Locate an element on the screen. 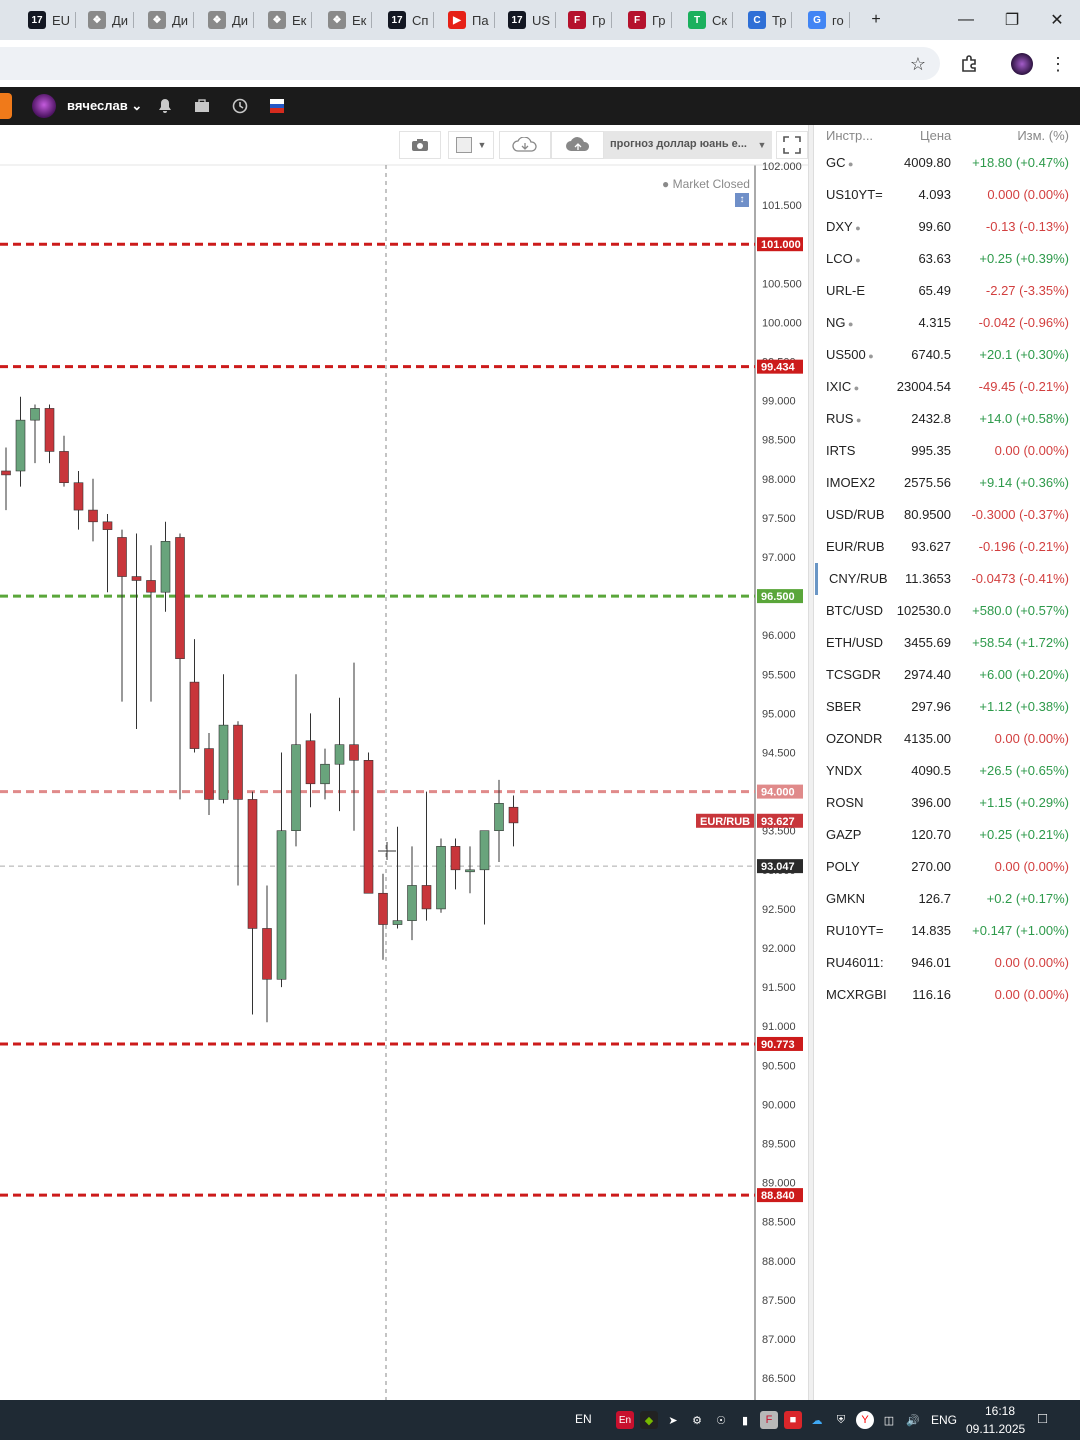  watchlist-row: US500 ● 6740.5 +20.1 (+0.30%) is located at coordinates (947, 355).